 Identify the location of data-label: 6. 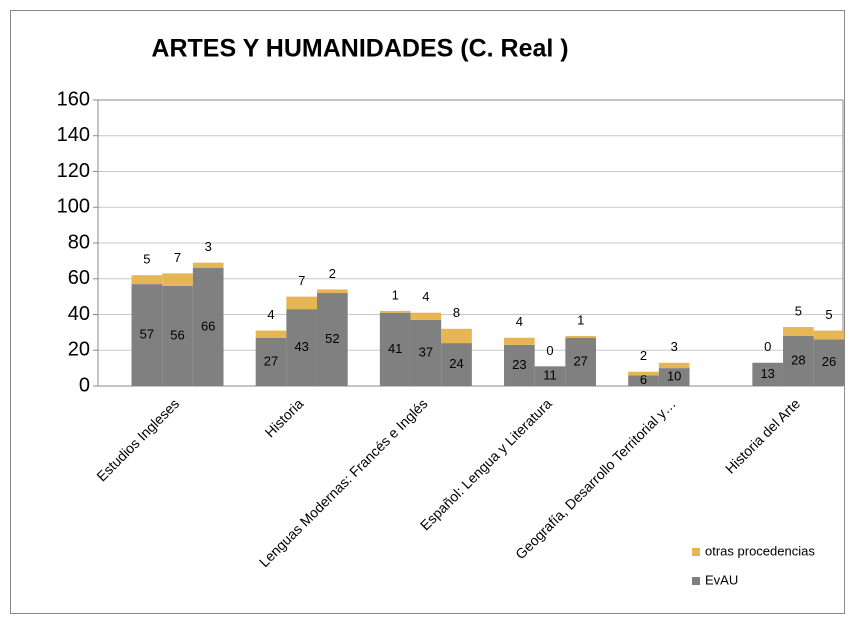
(643, 379).